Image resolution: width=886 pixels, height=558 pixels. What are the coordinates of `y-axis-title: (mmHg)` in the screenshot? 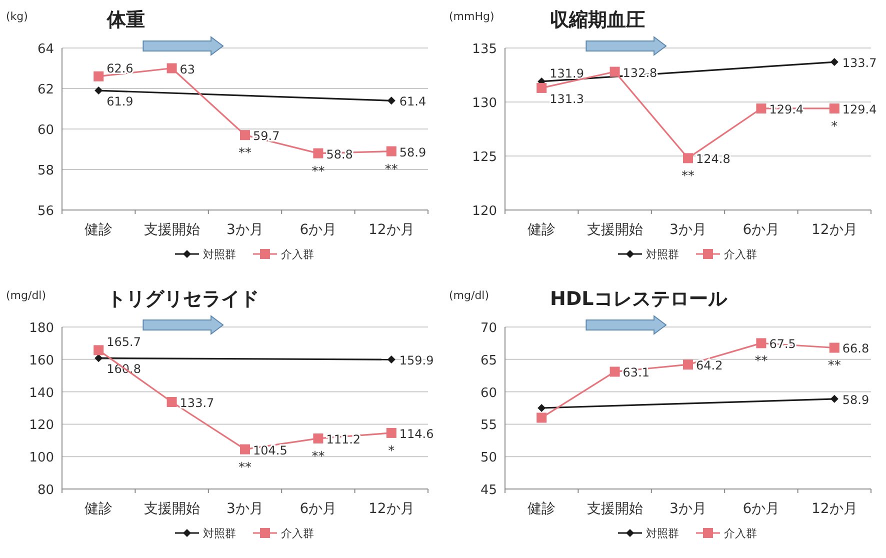 It's located at (471, 16).